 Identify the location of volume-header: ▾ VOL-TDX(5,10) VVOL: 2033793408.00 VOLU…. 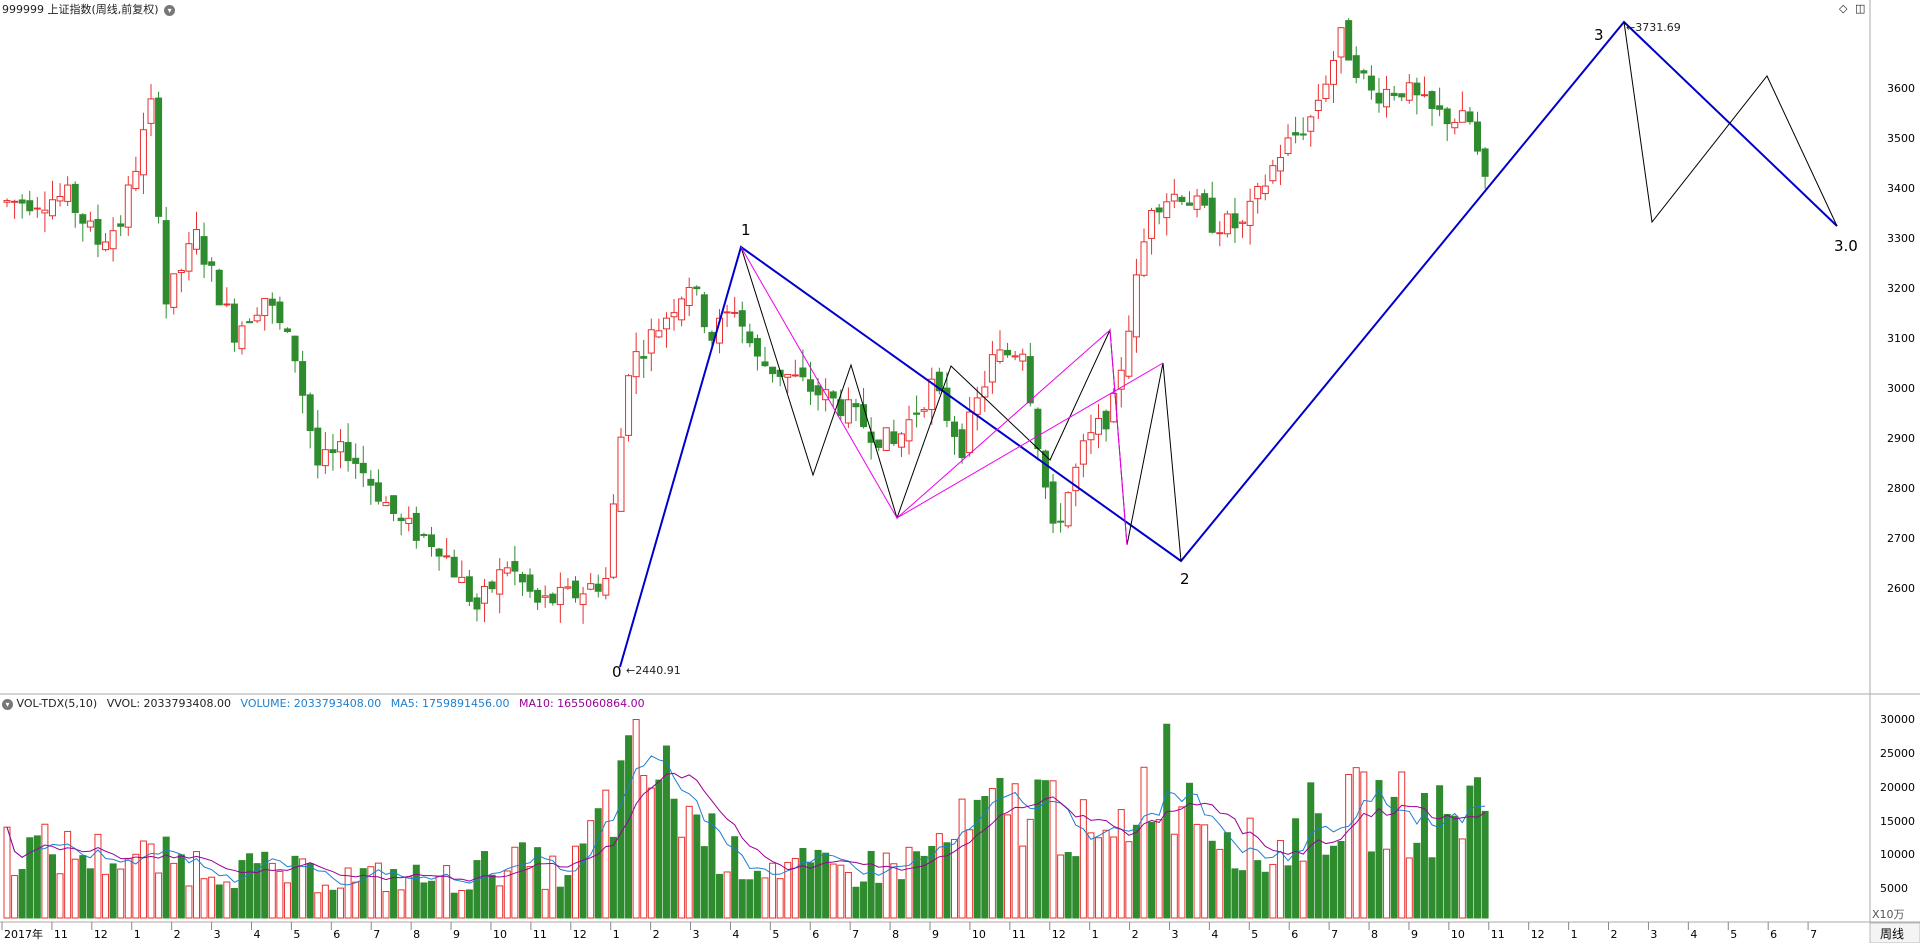
(323, 704).